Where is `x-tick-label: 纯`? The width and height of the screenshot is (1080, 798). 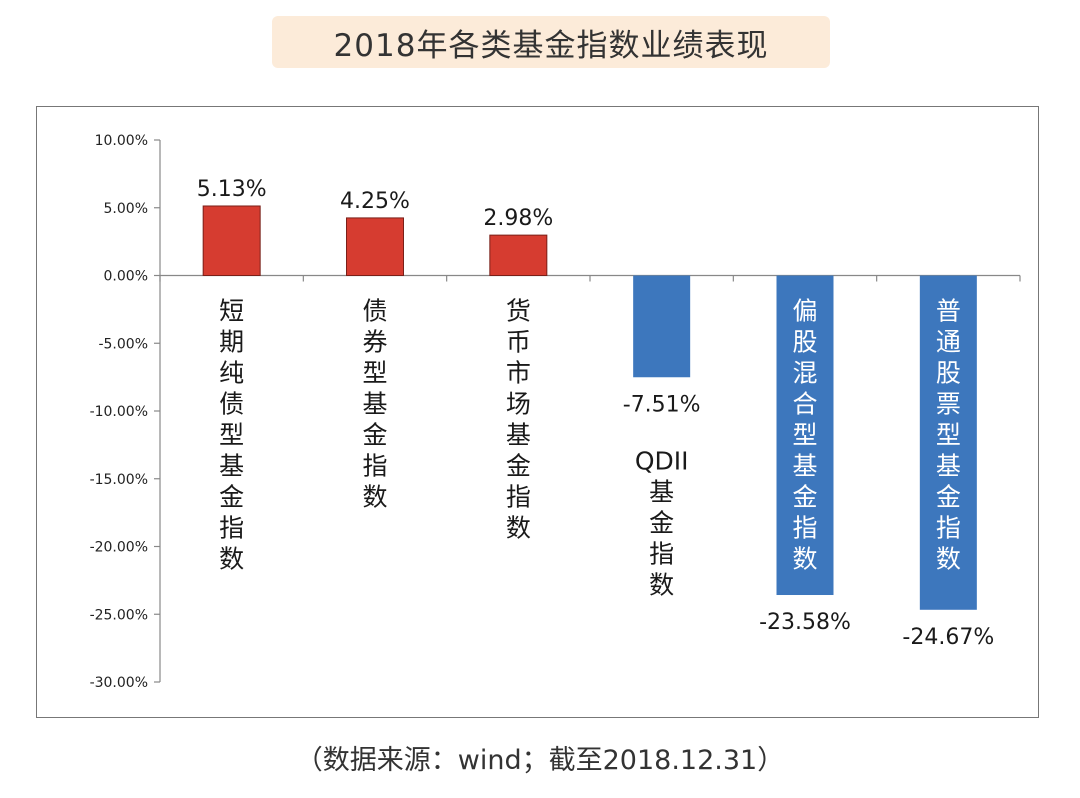
x-tick-label: 纯 is located at coordinates (231, 373).